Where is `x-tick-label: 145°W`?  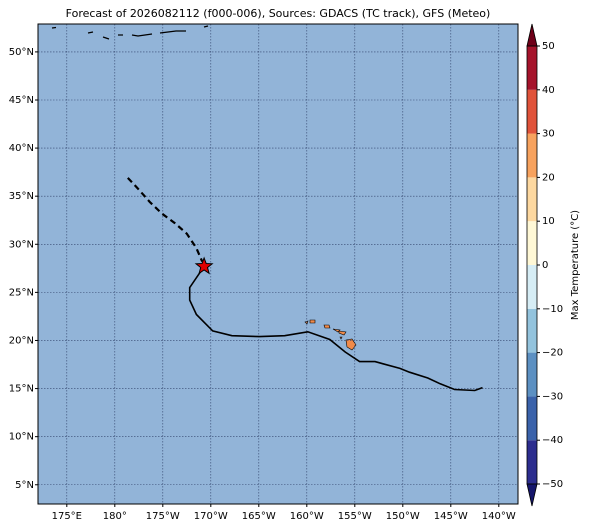 x-tick-label: 145°W is located at coordinates (451, 516).